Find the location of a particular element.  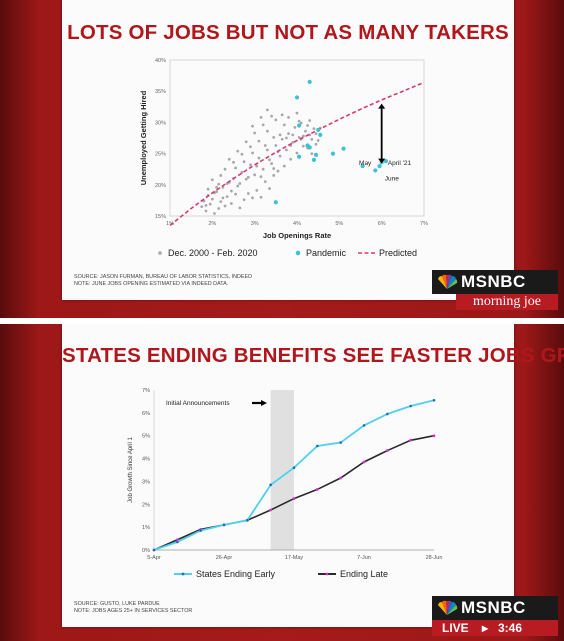

network-logo: MSNBC is located at coordinates (495, 282).